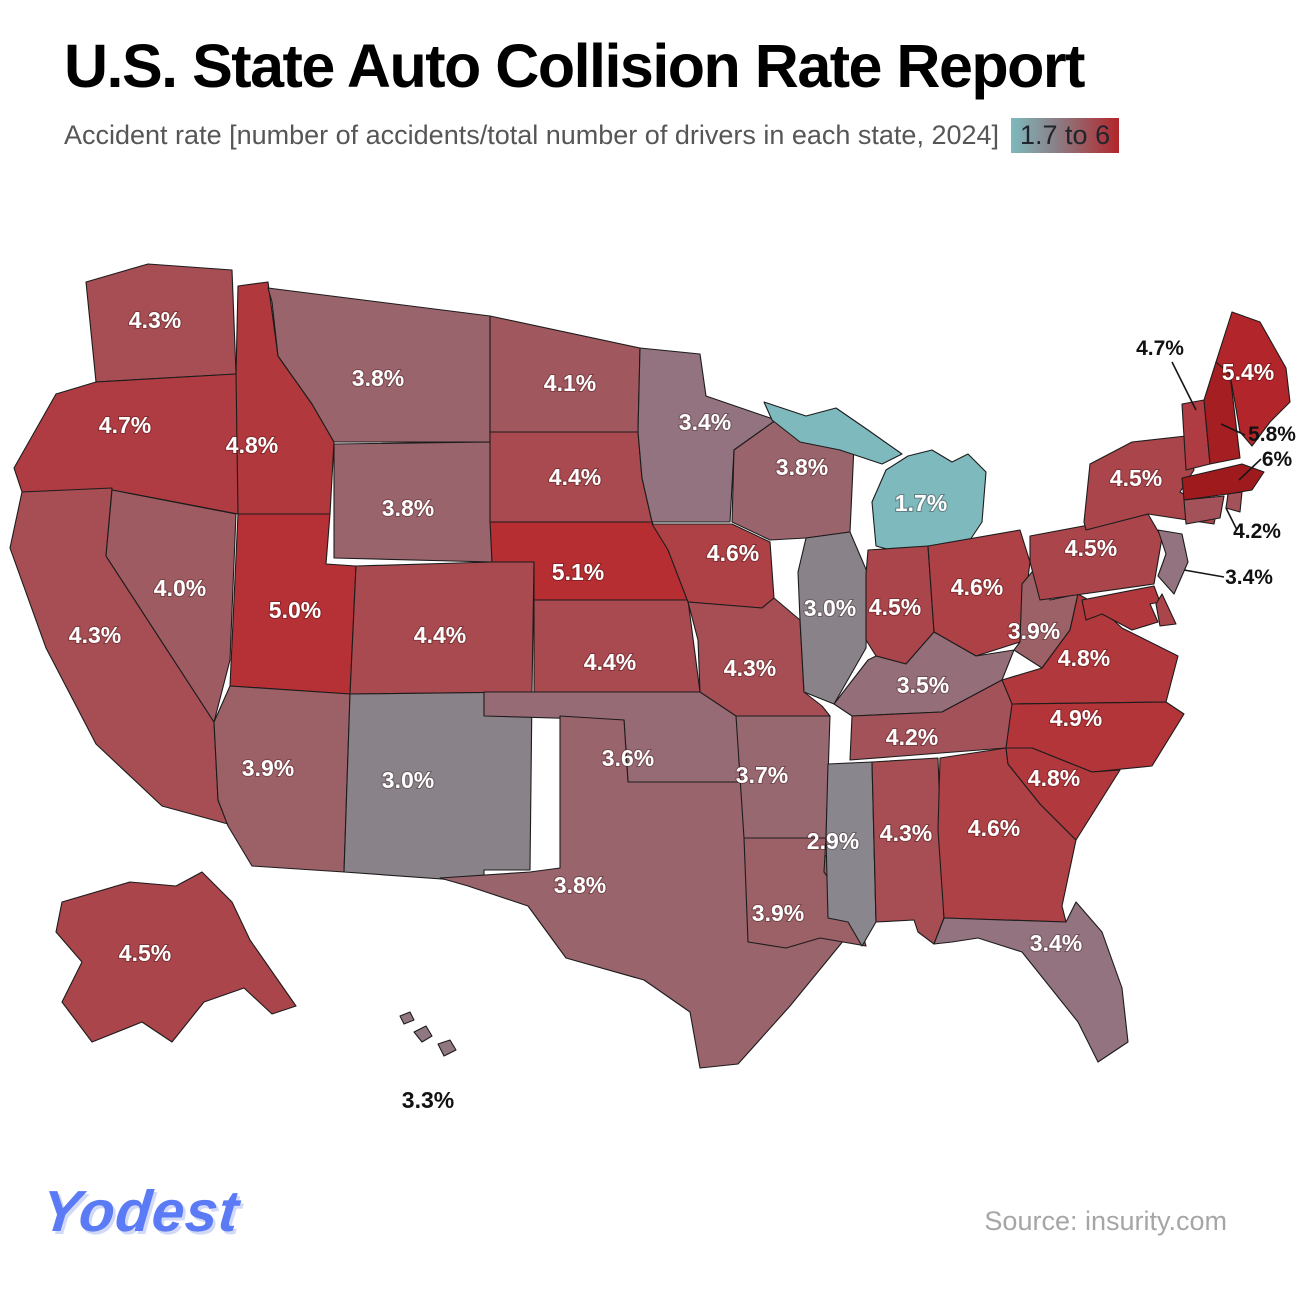 The width and height of the screenshot is (1299, 1299). Describe the element at coordinates (438, 787) in the screenshot. I see `state-nm: New Mexico 3.0%` at that location.